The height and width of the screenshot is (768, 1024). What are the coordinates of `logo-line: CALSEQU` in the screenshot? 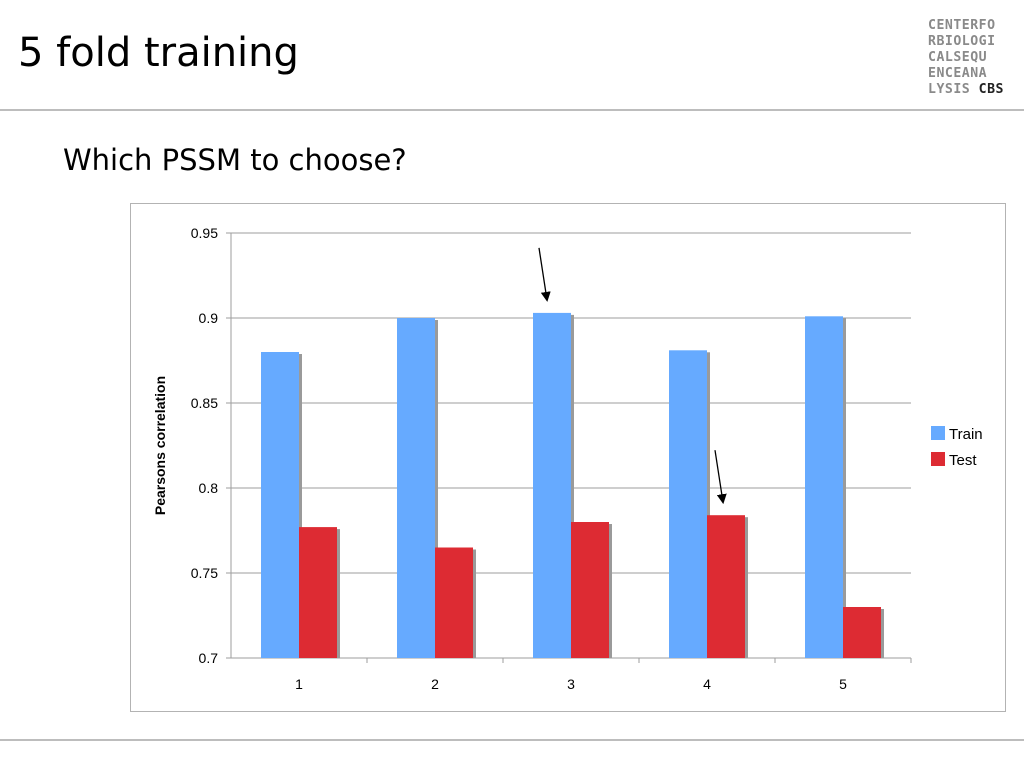 It's located at (958, 57).